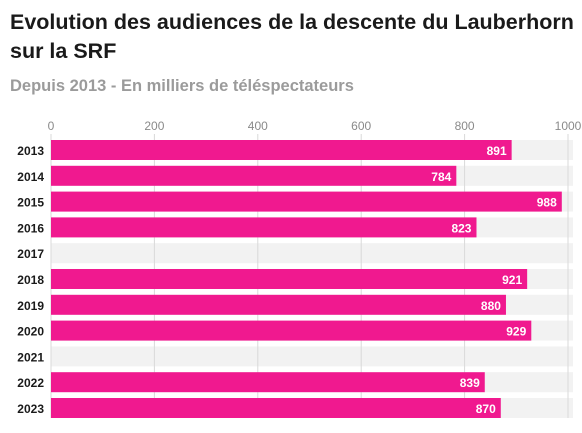 The width and height of the screenshot is (582, 433). What do you see at coordinates (547, 203) in the screenshot?
I see `data-label: 988` at bounding box center [547, 203].